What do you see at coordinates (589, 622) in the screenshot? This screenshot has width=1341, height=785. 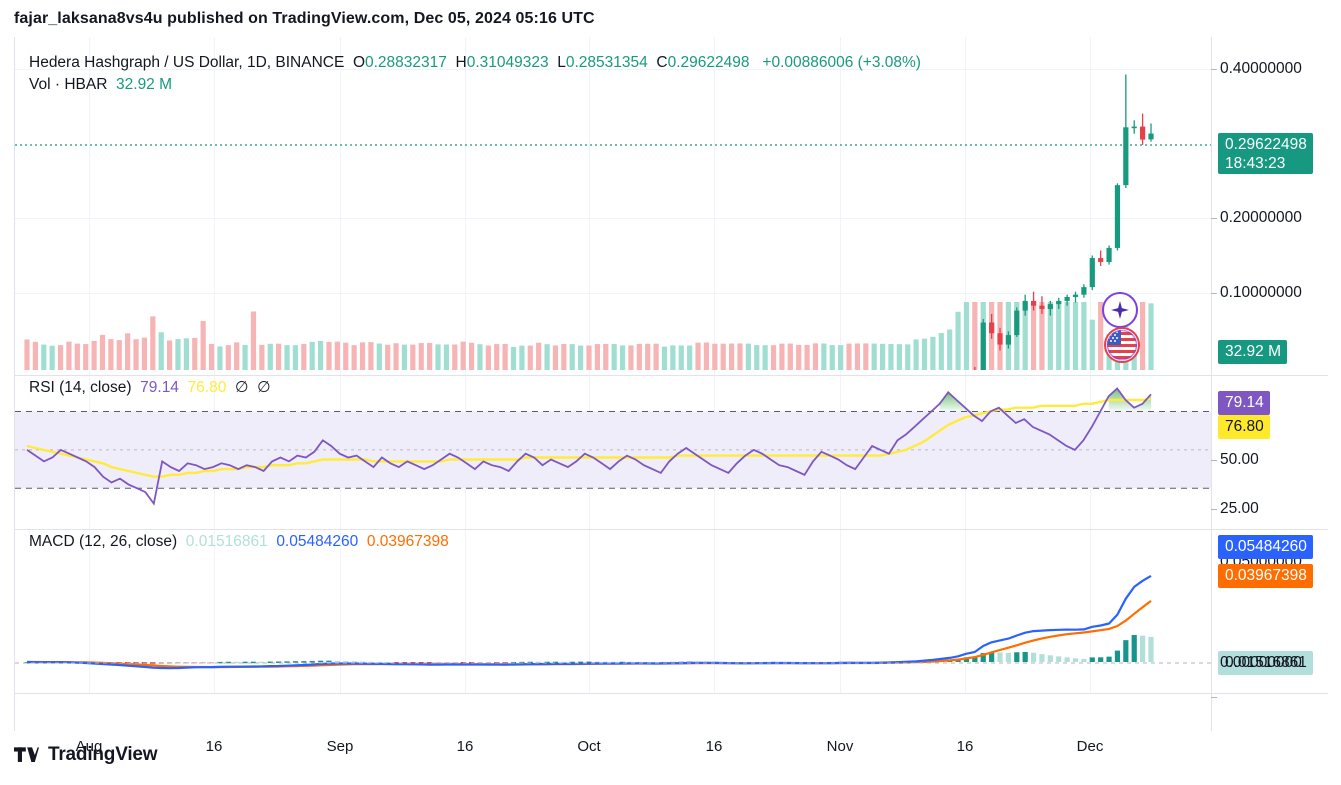 I see `macd-series` at bounding box center [589, 622].